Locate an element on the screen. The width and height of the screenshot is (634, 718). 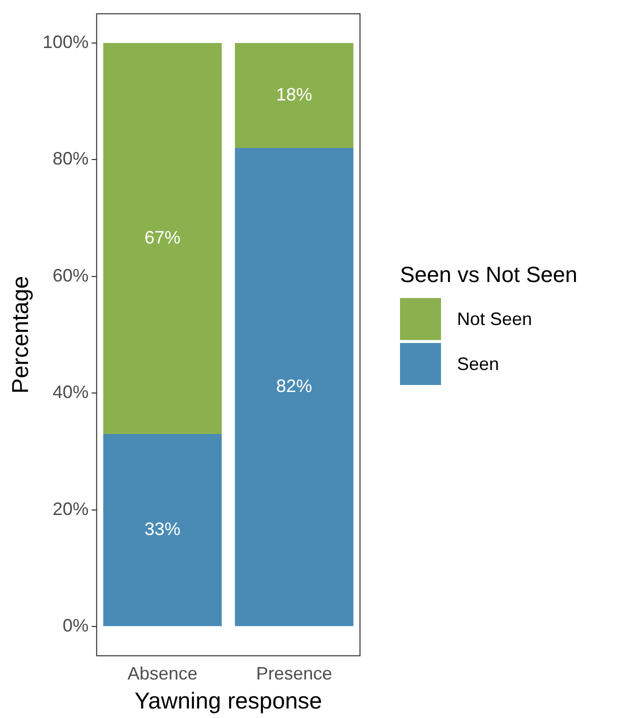
y-tick-label: 60% is located at coordinates (70, 275).